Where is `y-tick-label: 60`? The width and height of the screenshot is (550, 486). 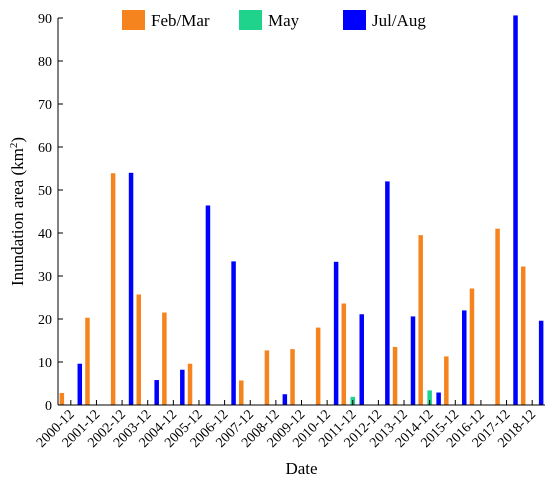 y-tick-label: 60 is located at coordinates (45, 148).